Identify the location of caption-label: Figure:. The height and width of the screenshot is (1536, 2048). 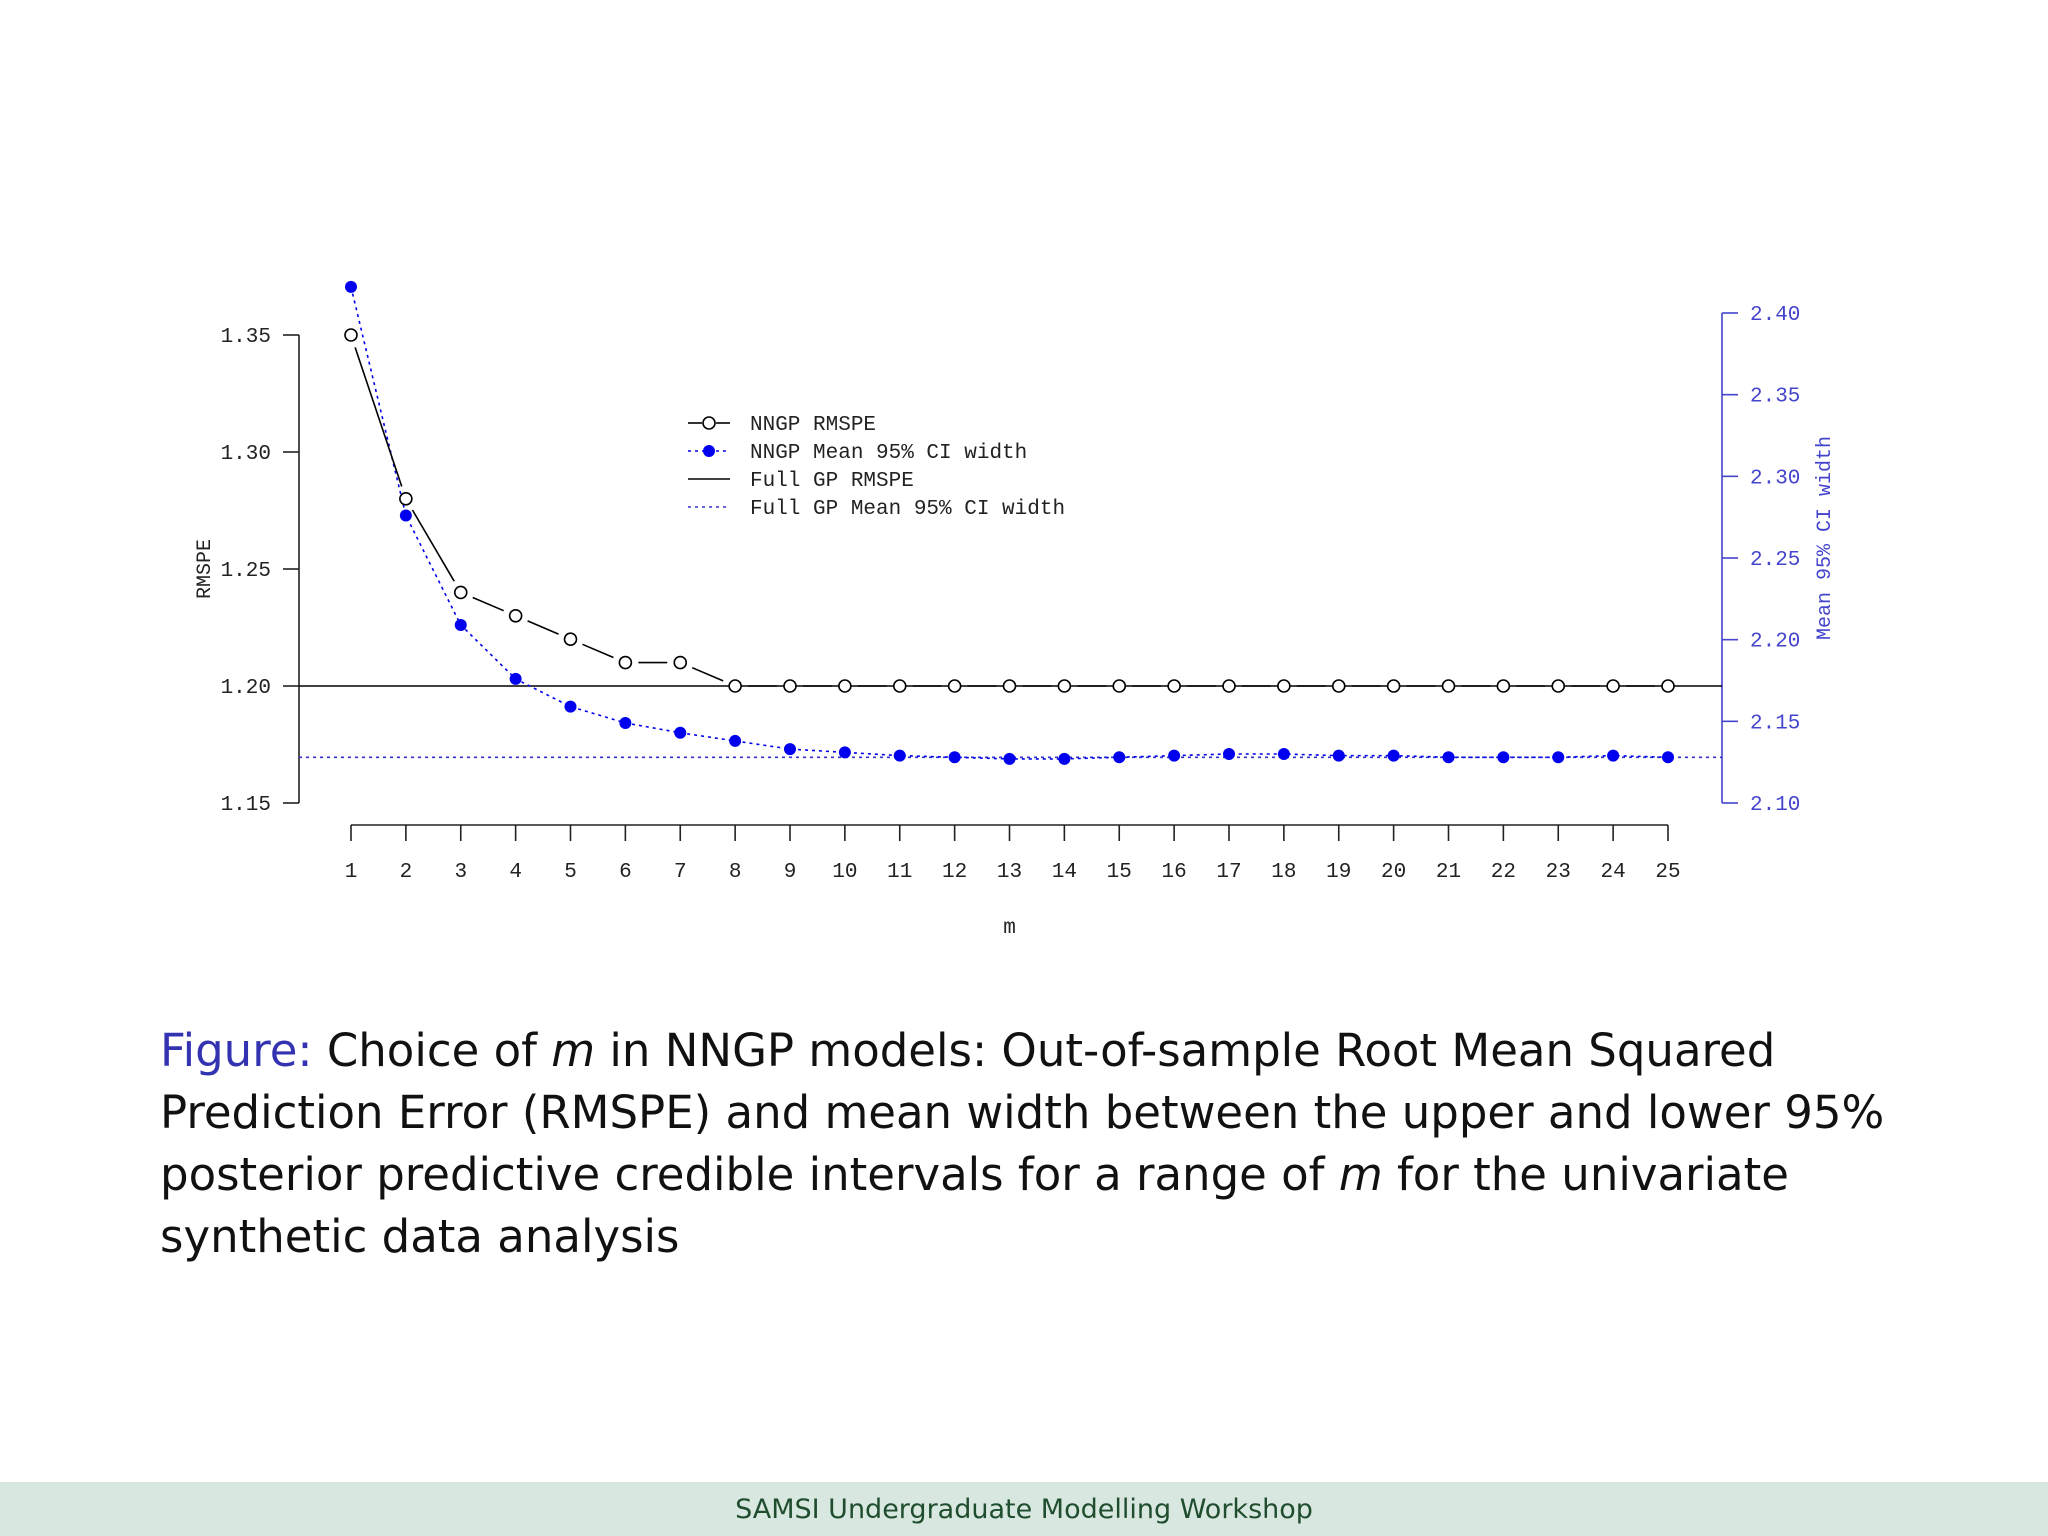
(236, 1050).